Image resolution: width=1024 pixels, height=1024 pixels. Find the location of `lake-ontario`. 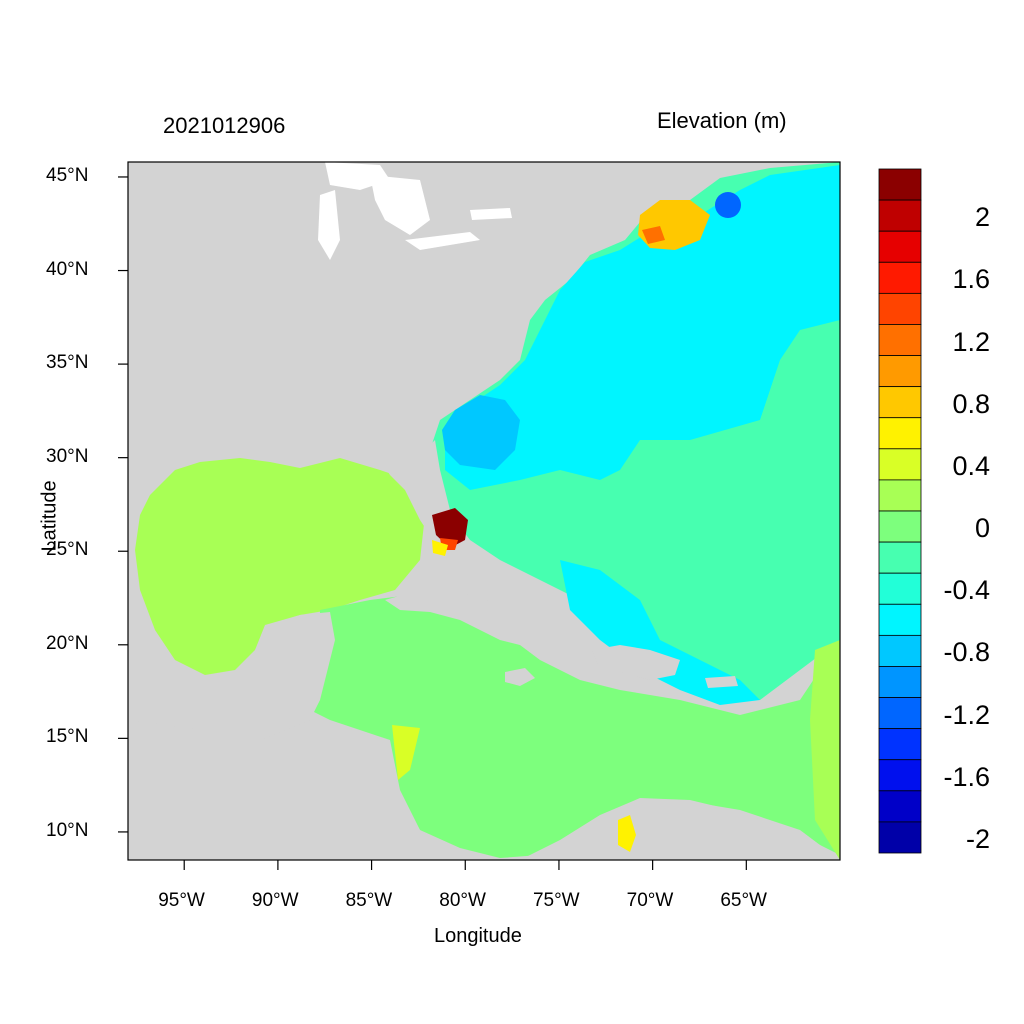

lake-ontario is located at coordinates (491, 214).